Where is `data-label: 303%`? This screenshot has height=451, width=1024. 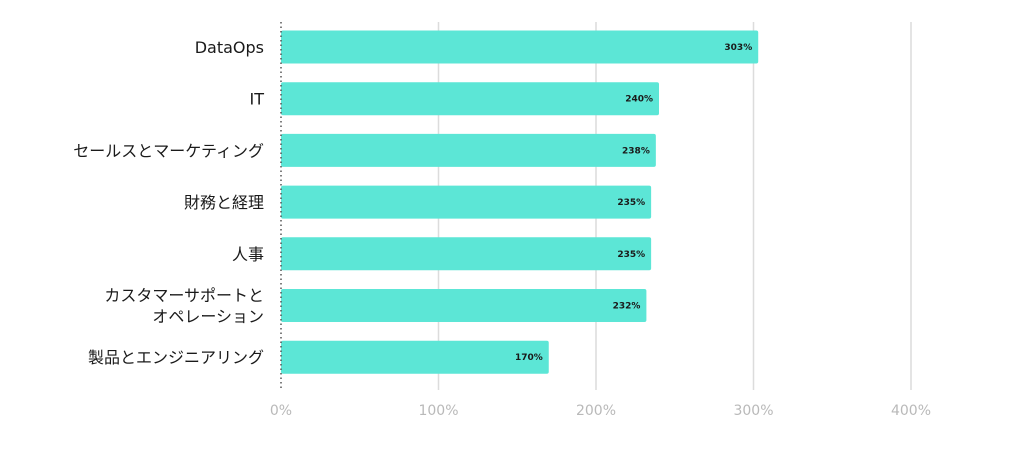 data-label: 303% is located at coordinates (738, 48).